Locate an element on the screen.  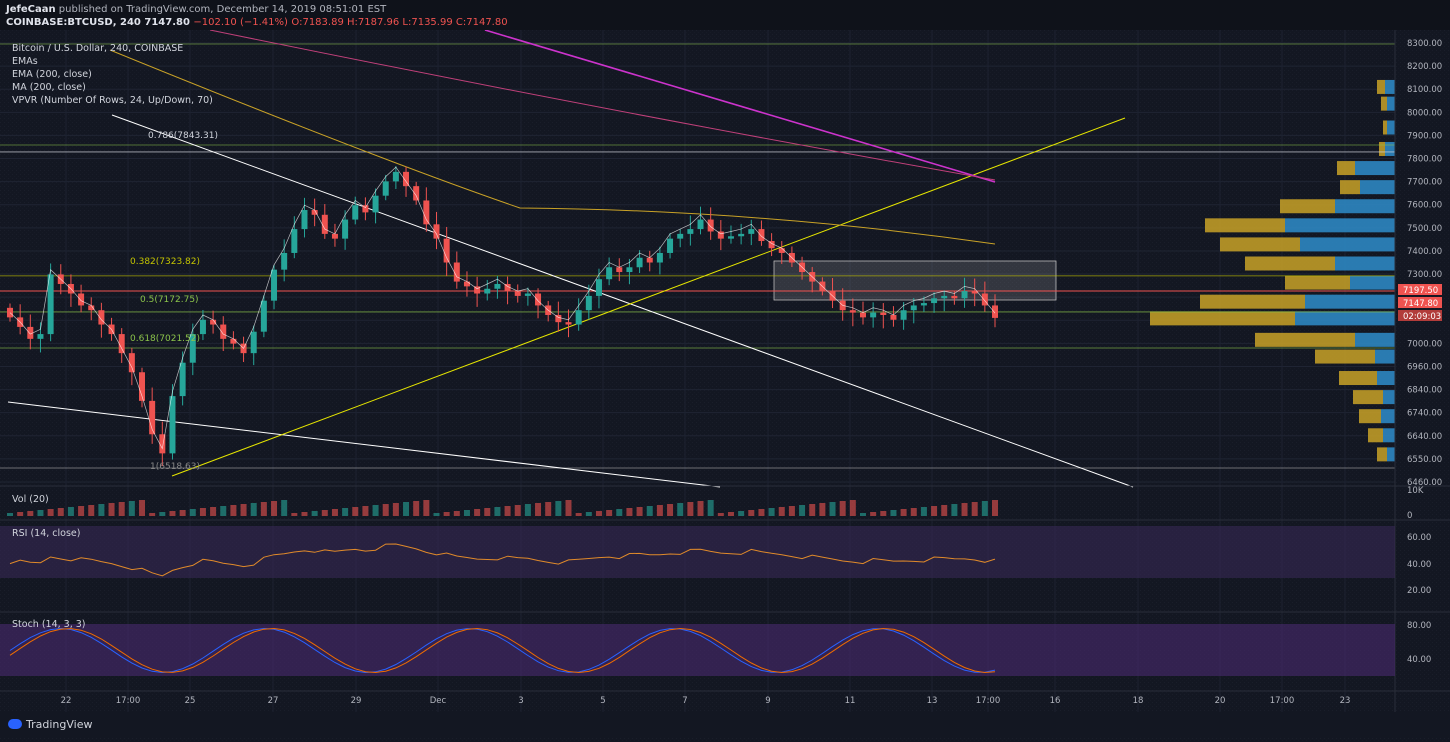
price-tick-label: 6640.00 is located at coordinates (1424, 437).